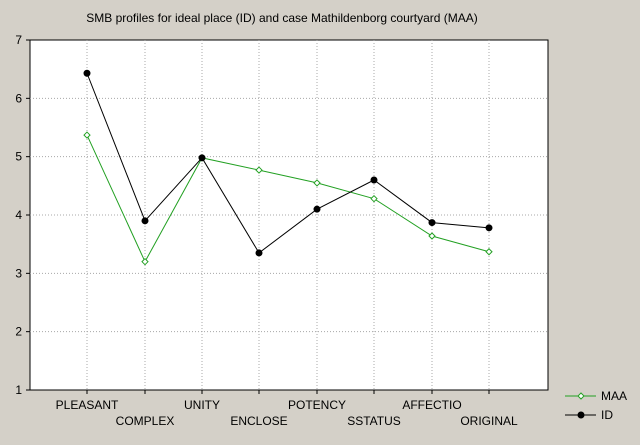 This screenshot has width=640, height=445. I want to click on y-tick-label: 6, so click(18, 98).